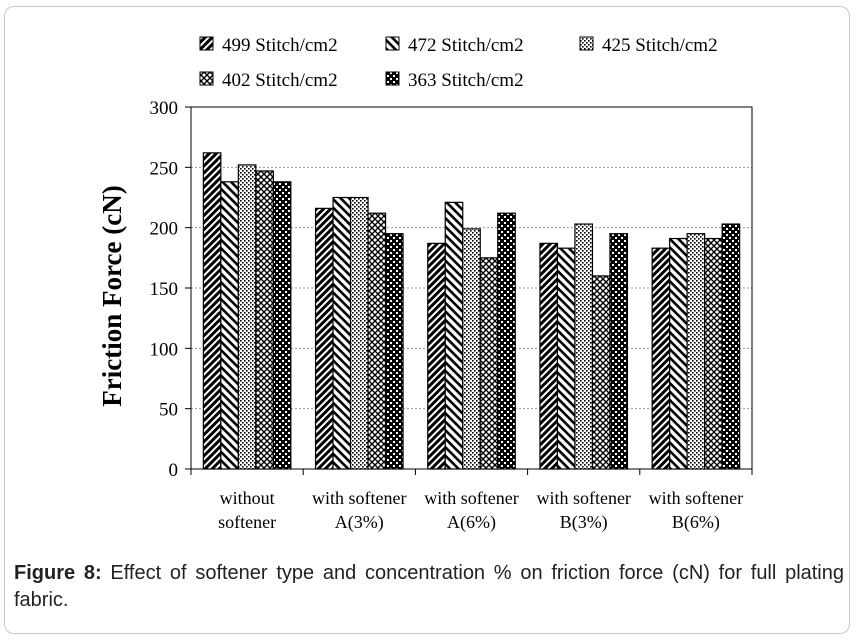  Describe the element at coordinates (247, 498) in the screenshot. I see `x-tick-label: without` at that location.